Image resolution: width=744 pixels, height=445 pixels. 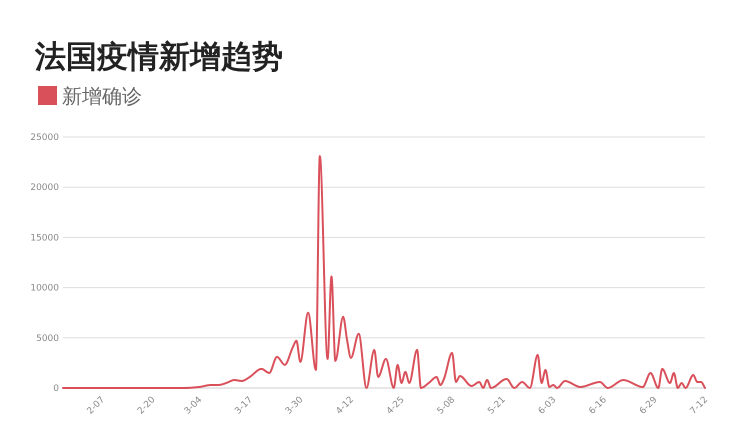 I want to click on y-tick-label: 20000, so click(x=45, y=188).